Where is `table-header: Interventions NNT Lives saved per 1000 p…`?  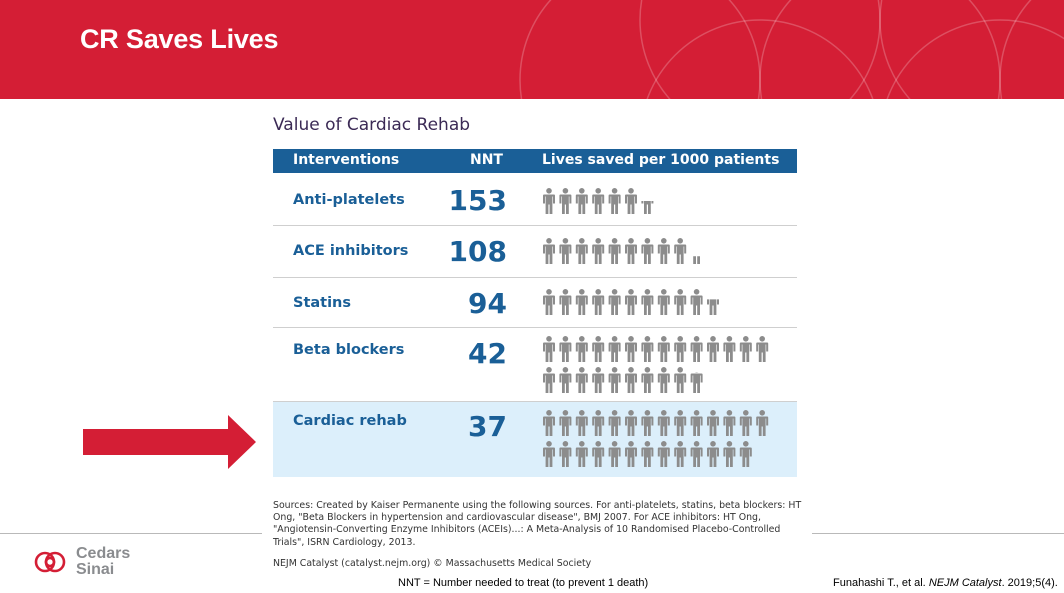
table-header: Interventions NNT Lives saved per 1000 p… is located at coordinates (535, 161).